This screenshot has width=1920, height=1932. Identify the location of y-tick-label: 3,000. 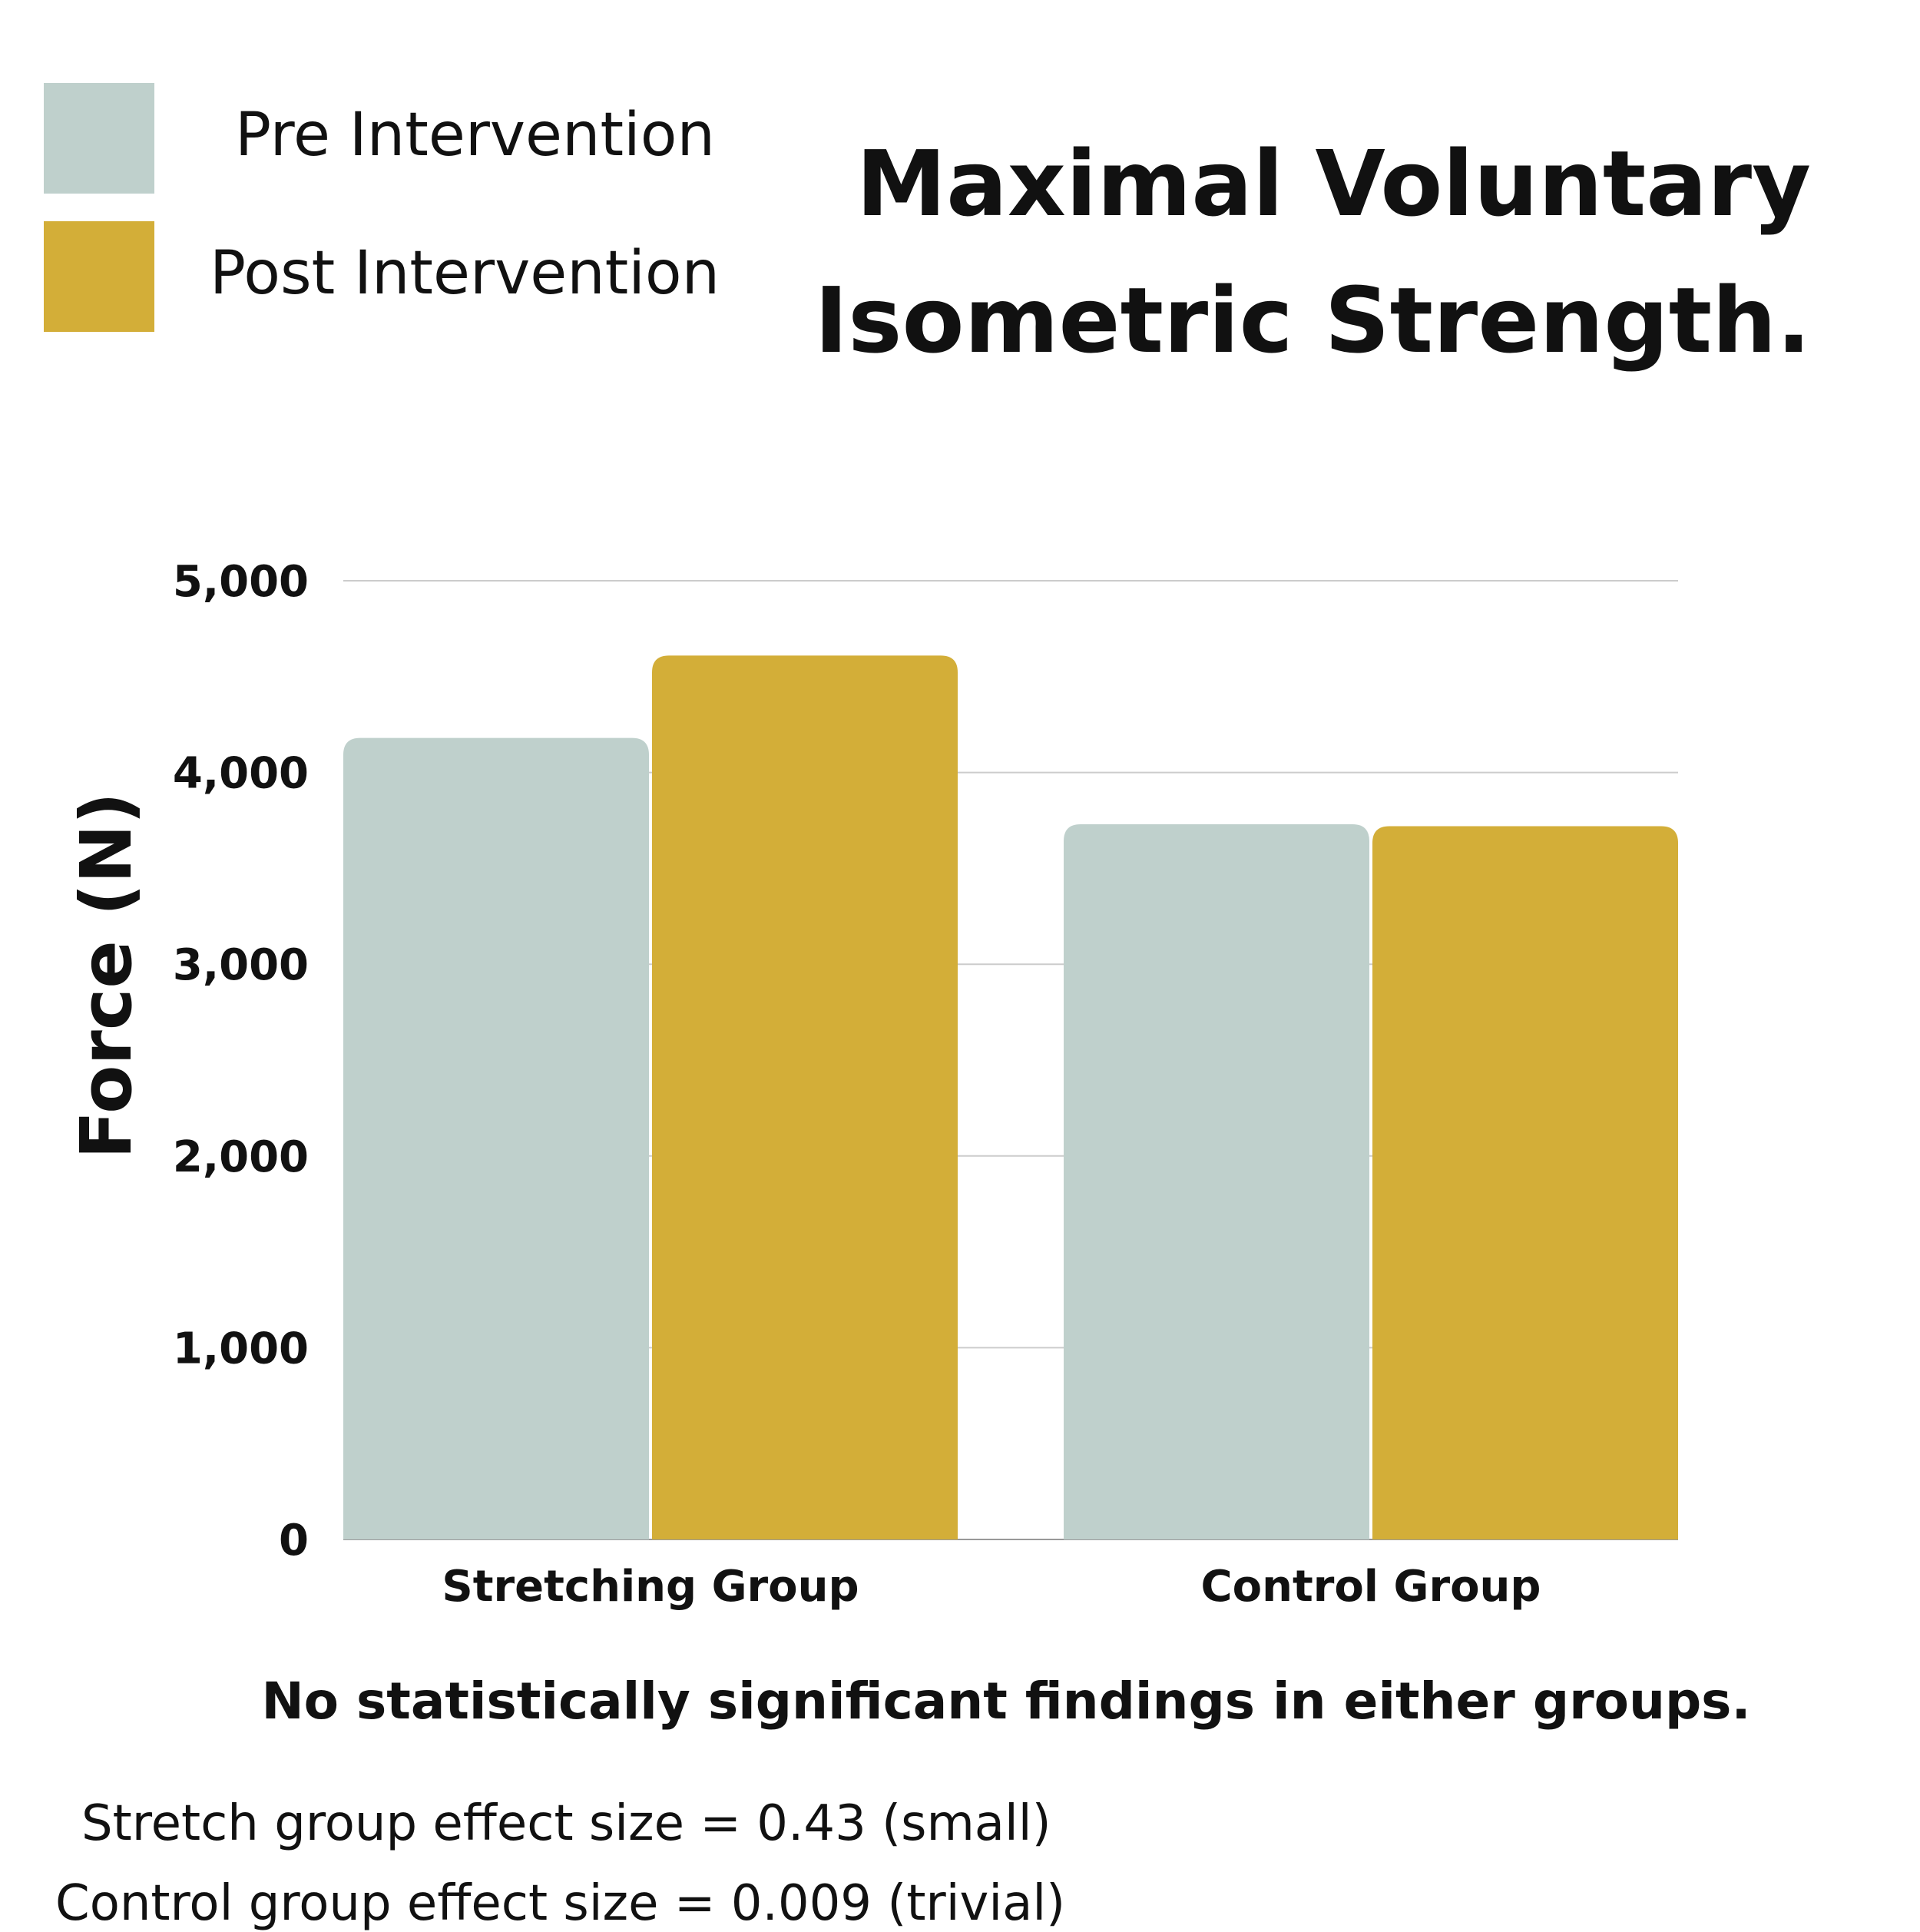
(241, 965).